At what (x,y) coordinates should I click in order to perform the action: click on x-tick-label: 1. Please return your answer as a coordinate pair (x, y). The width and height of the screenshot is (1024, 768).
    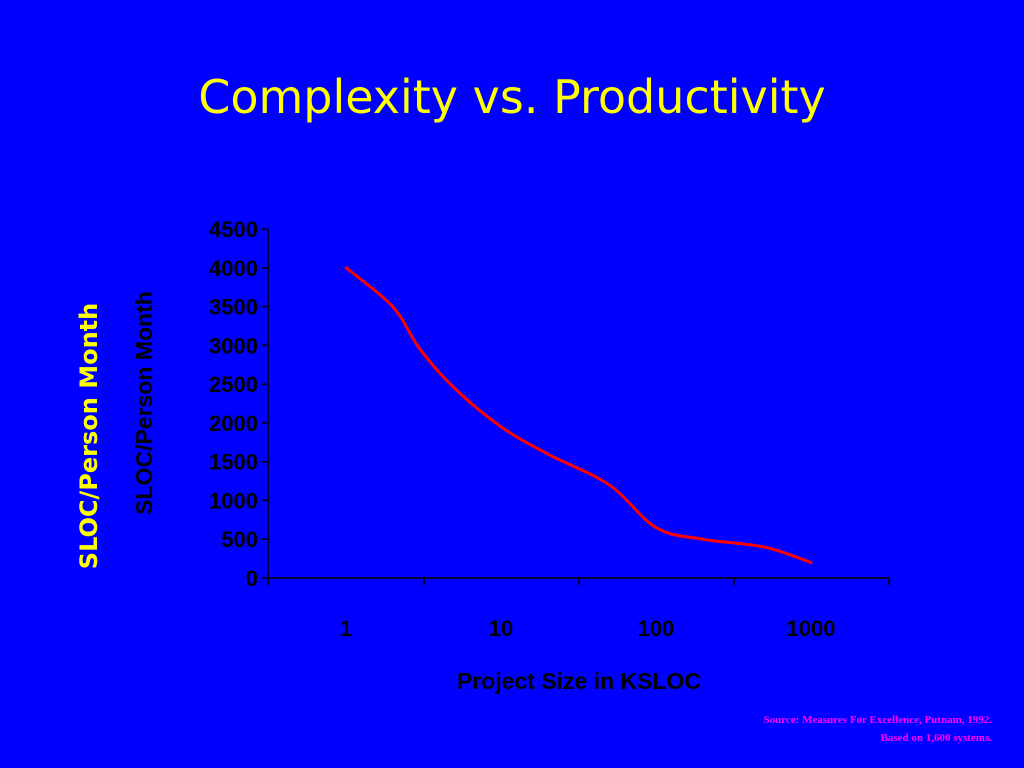
    Looking at the image, I should click on (346, 628).